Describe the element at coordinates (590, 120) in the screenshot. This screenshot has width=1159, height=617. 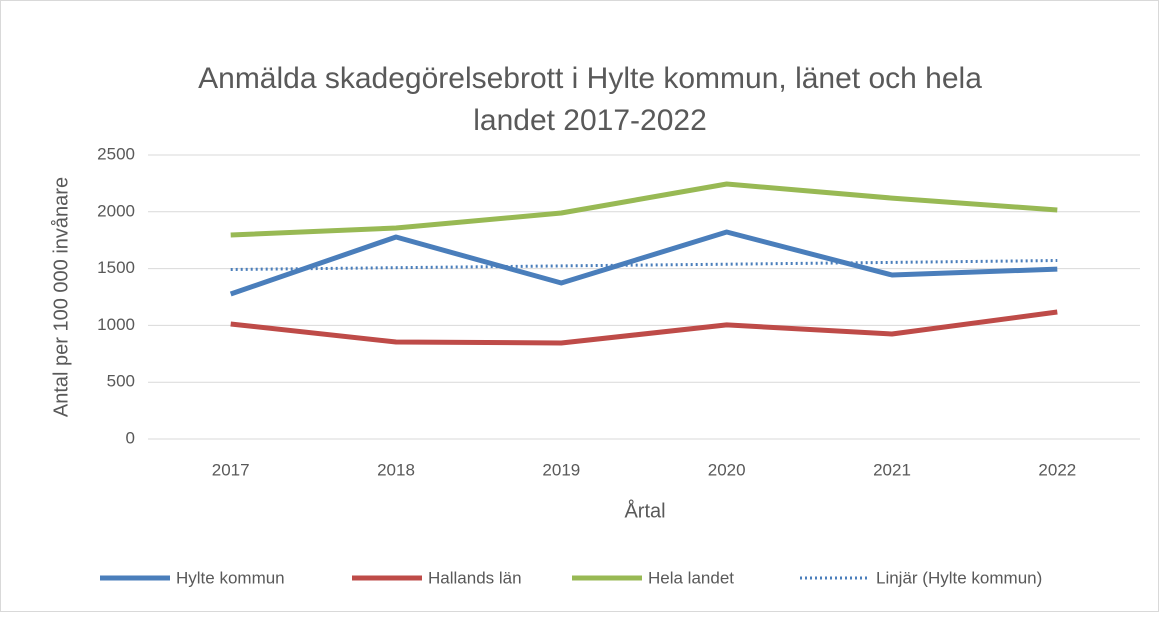
I see `chart-title-line2: landet 2017-2022` at that location.